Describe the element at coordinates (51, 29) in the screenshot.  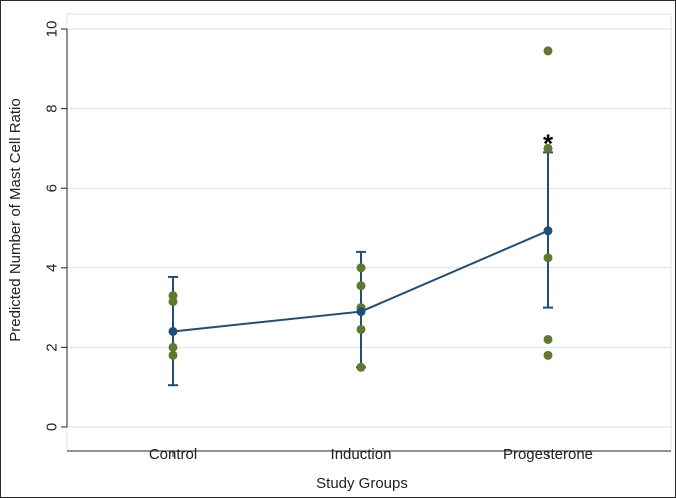
I see `y-tick-label: 10` at that location.